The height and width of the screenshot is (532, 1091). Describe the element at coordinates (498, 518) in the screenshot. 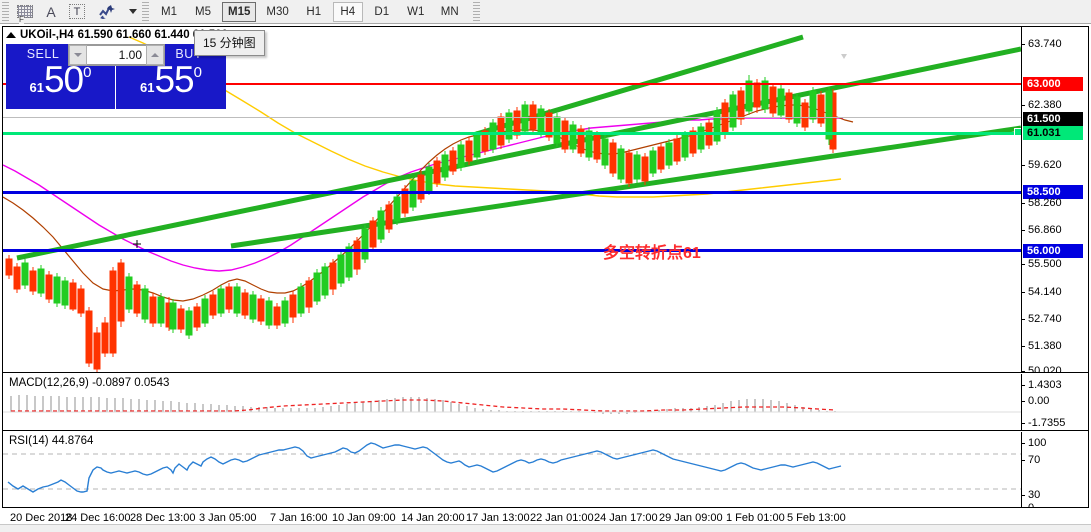

I see `time-tick-label: 17 Jan 13:00` at that location.